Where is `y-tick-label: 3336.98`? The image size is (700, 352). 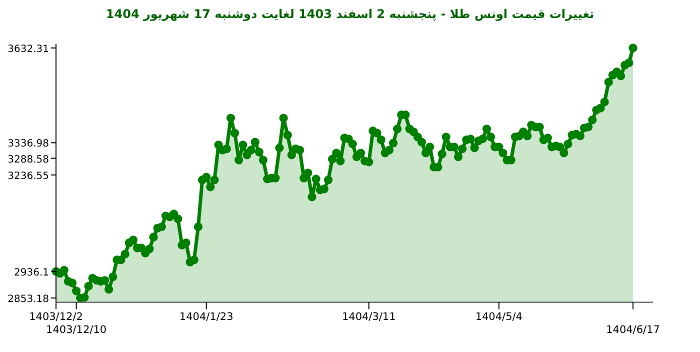
y-tick-label: 3336.98 is located at coordinates (28, 144).